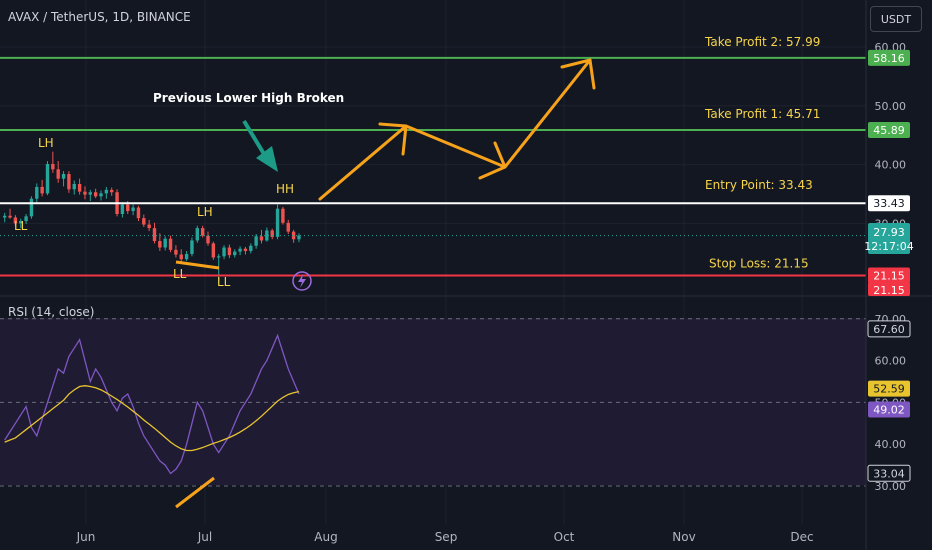 The image size is (932, 550). What do you see at coordinates (224, 282) in the screenshot?
I see `label-ll-3: LL` at bounding box center [224, 282].